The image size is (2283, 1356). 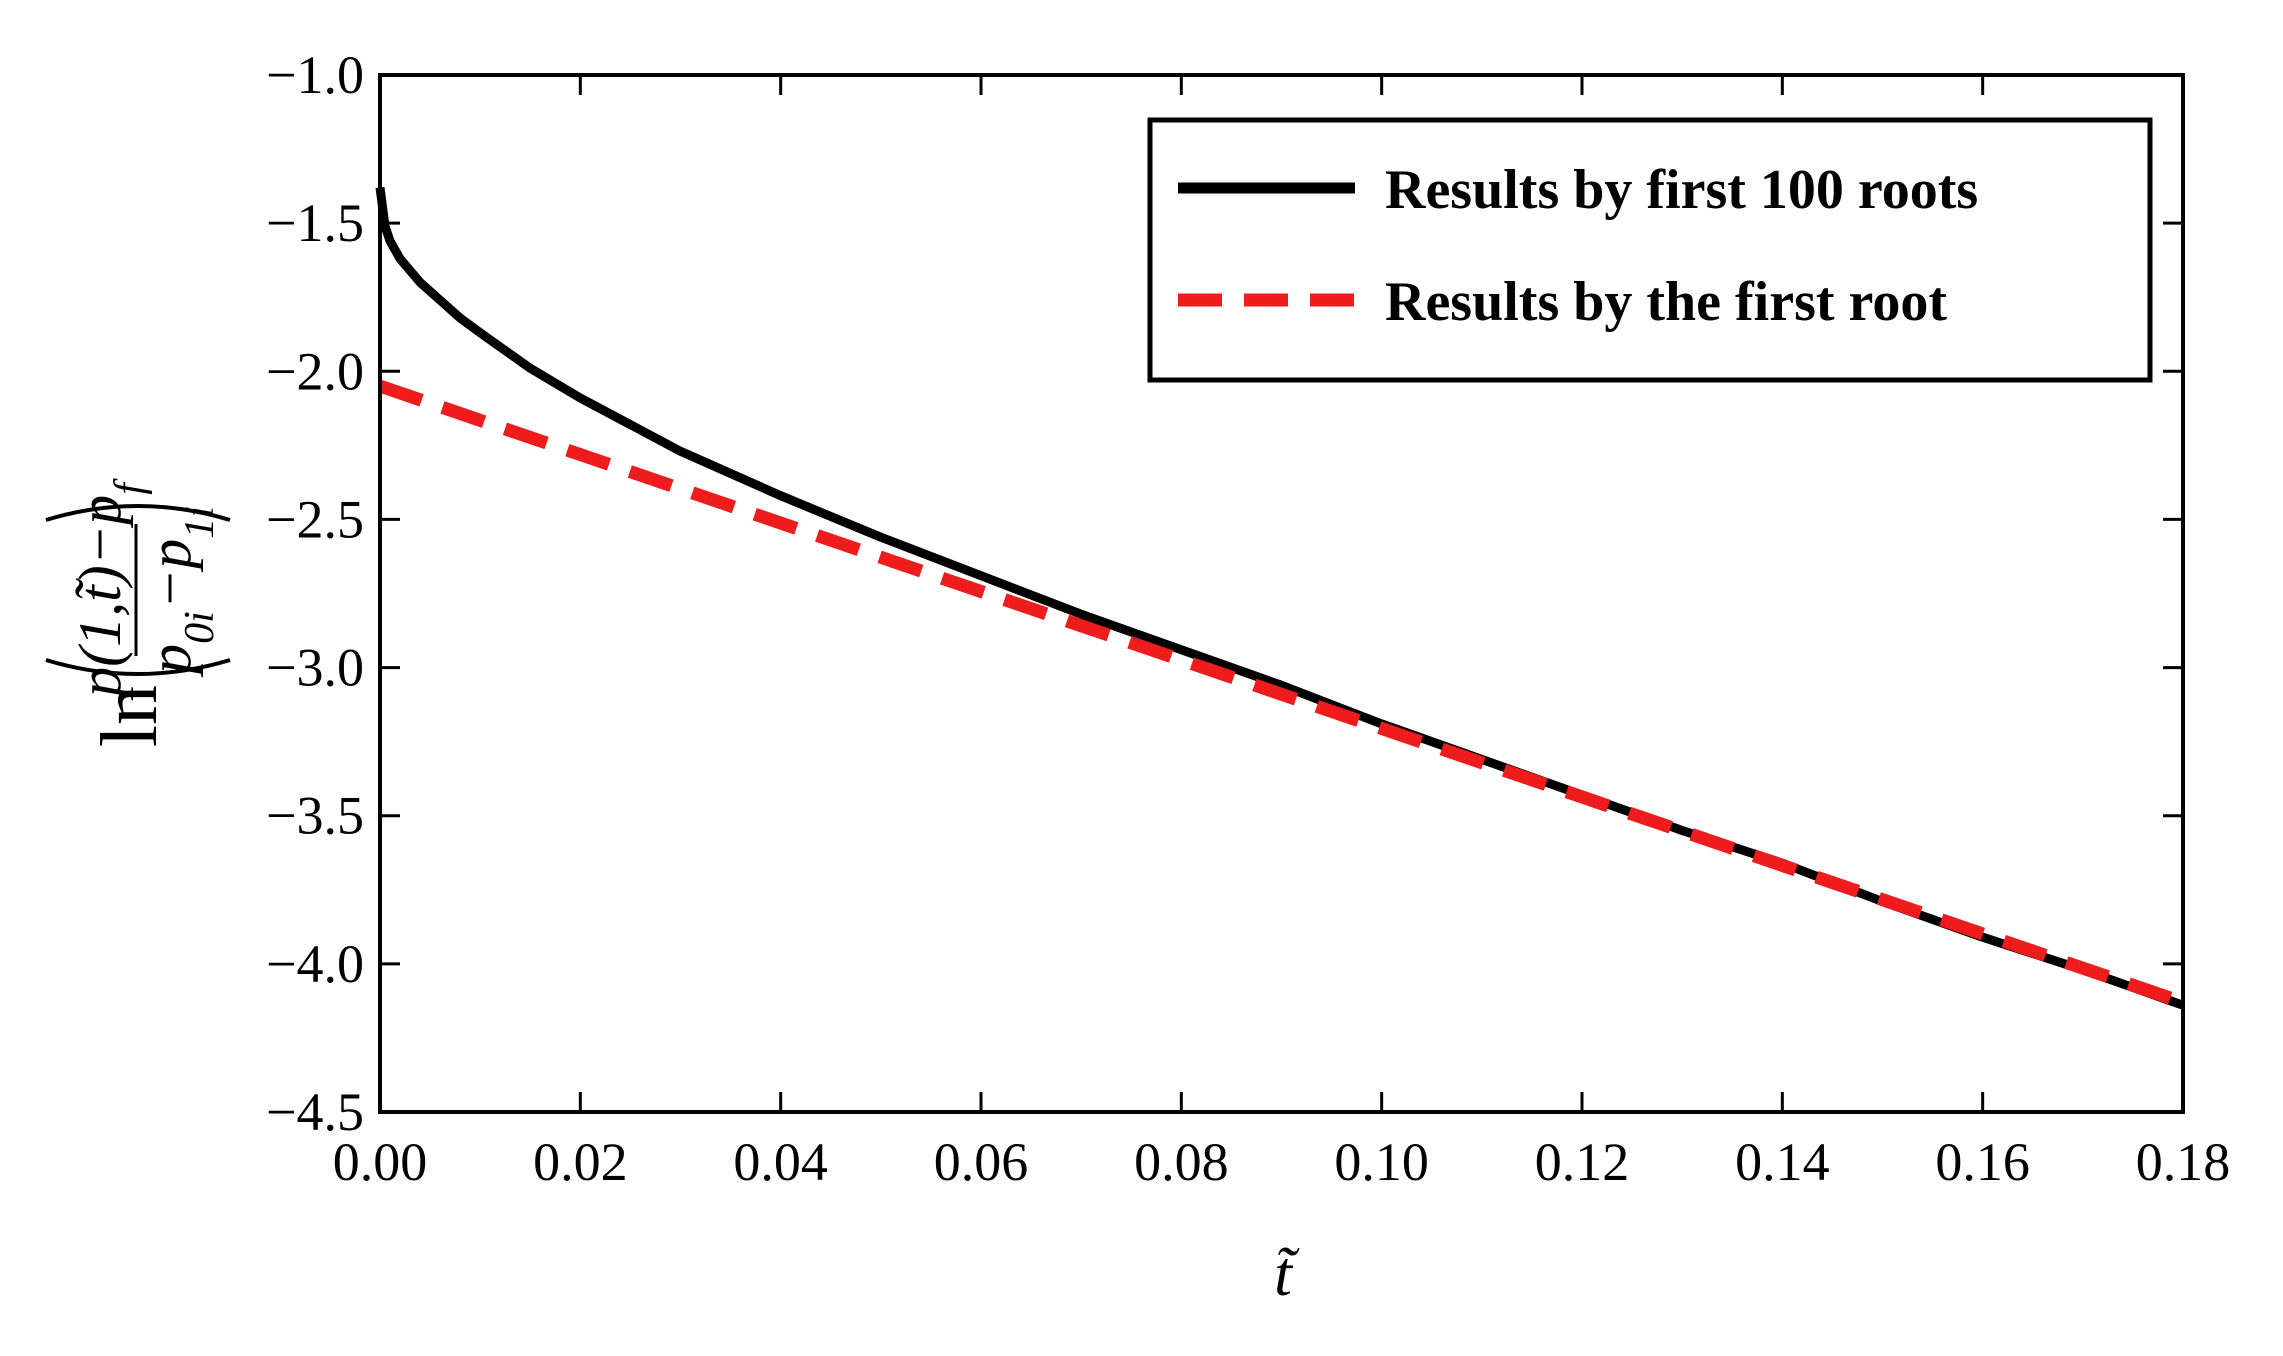 I want to click on x-tick-label: 0.16, so click(x=1982, y=1162).